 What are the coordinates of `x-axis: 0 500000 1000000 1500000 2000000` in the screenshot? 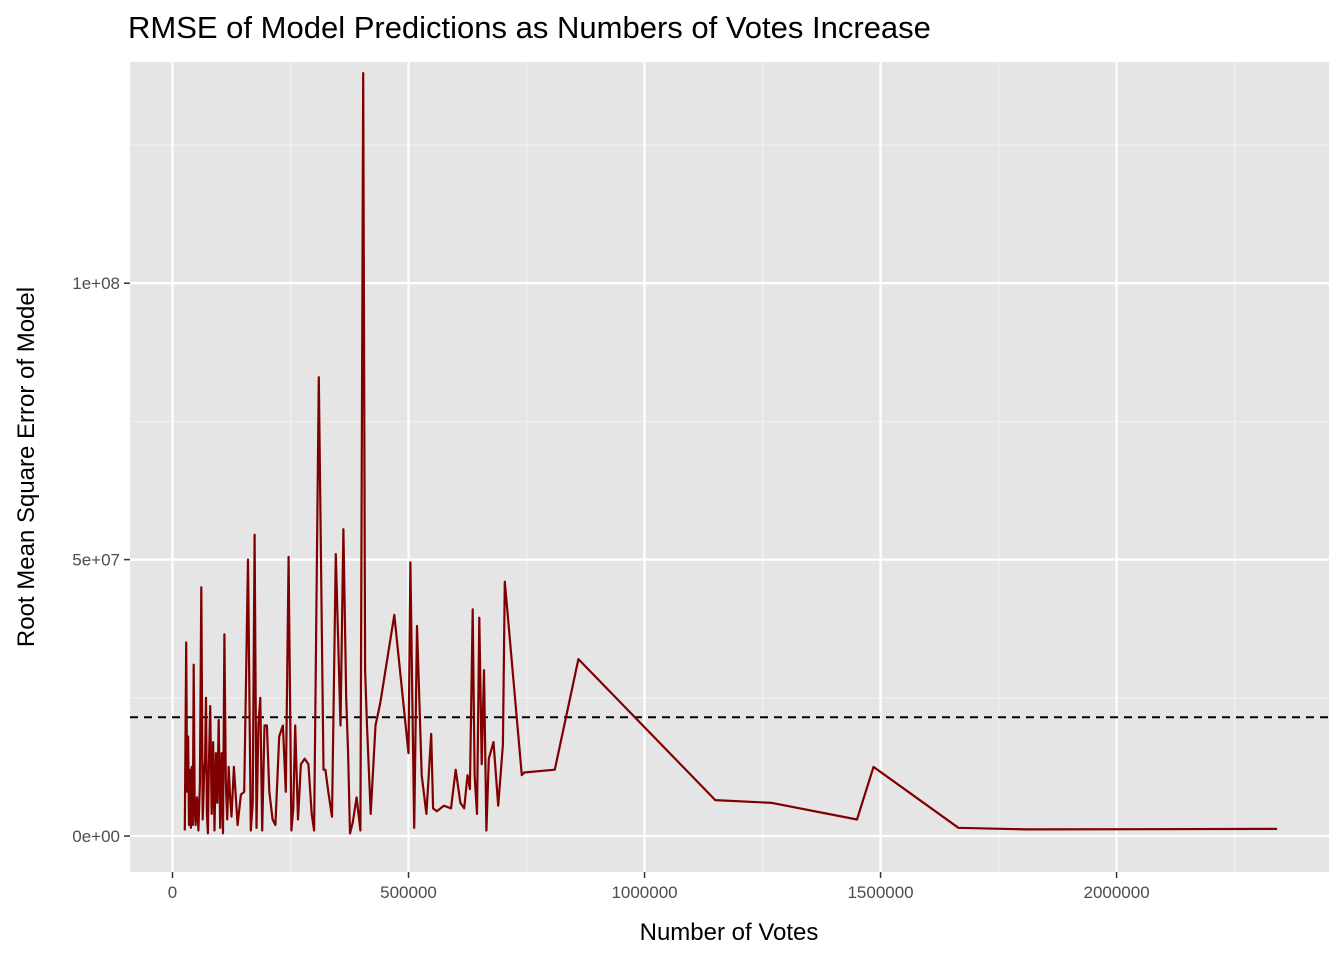 It's located at (659, 887).